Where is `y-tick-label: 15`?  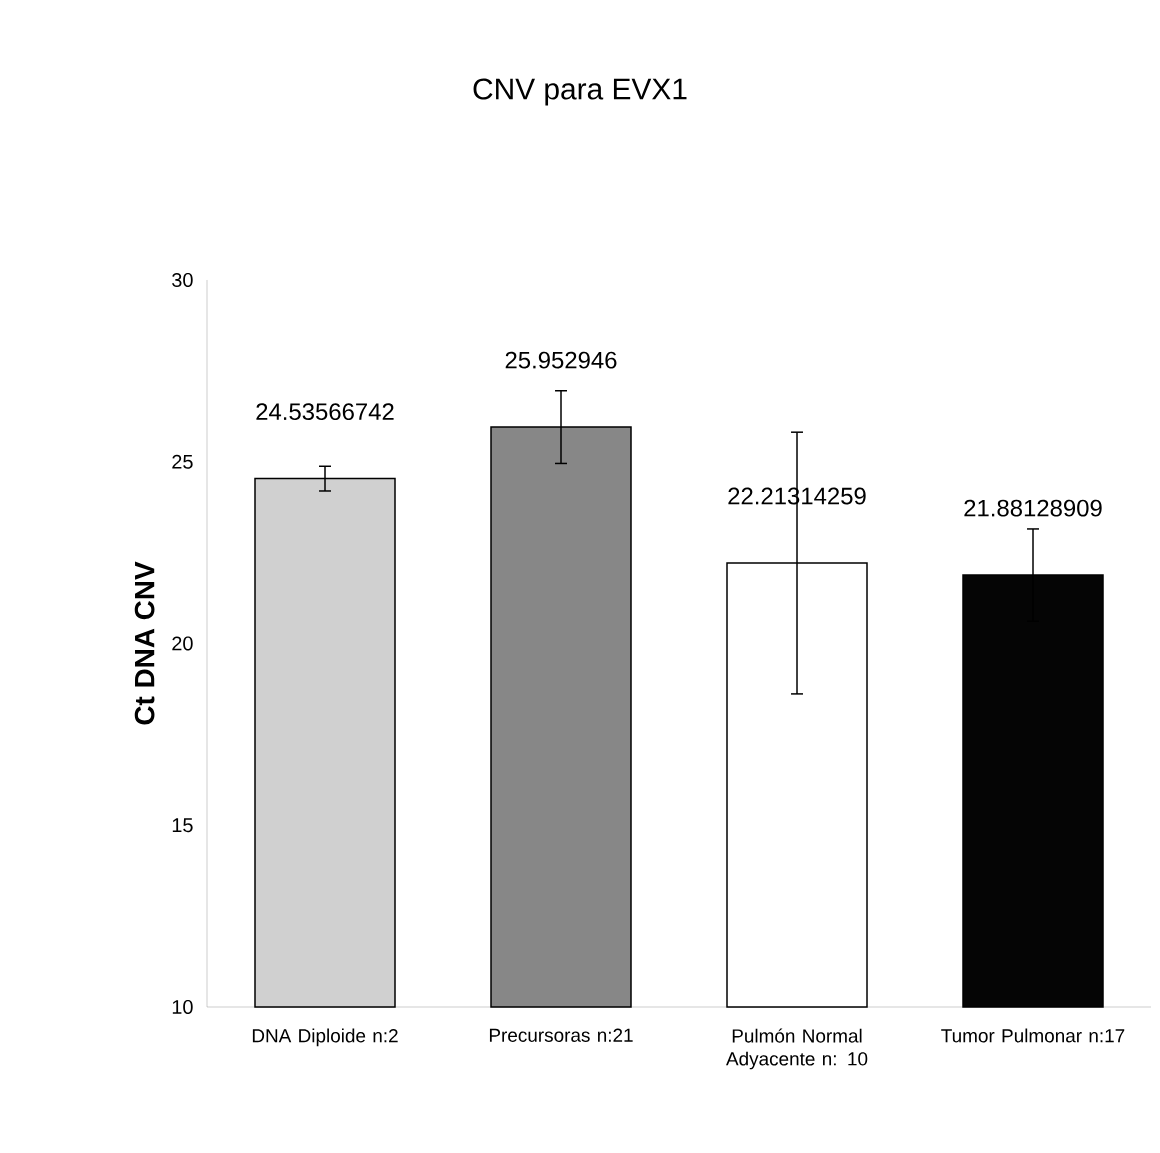
y-tick-label: 15 is located at coordinates (182, 825).